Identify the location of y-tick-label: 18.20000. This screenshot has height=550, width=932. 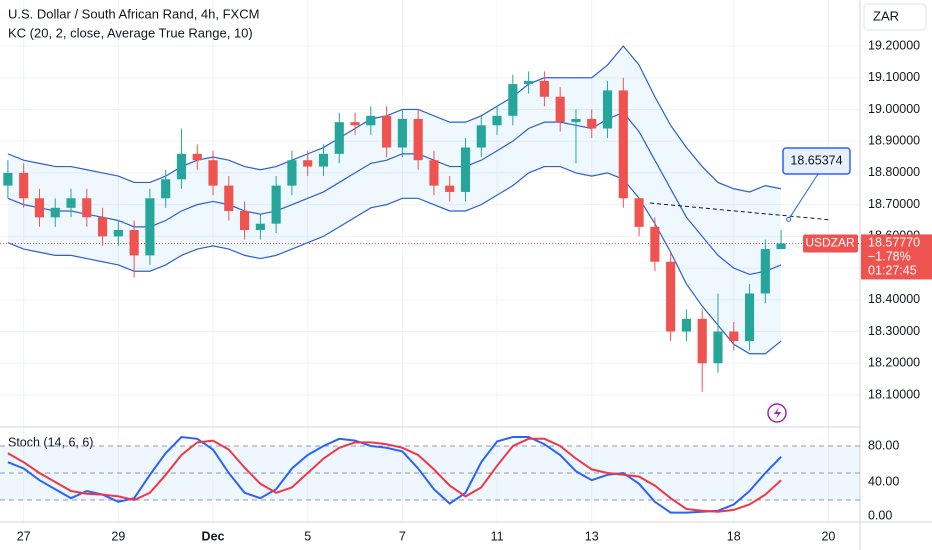
(894, 363).